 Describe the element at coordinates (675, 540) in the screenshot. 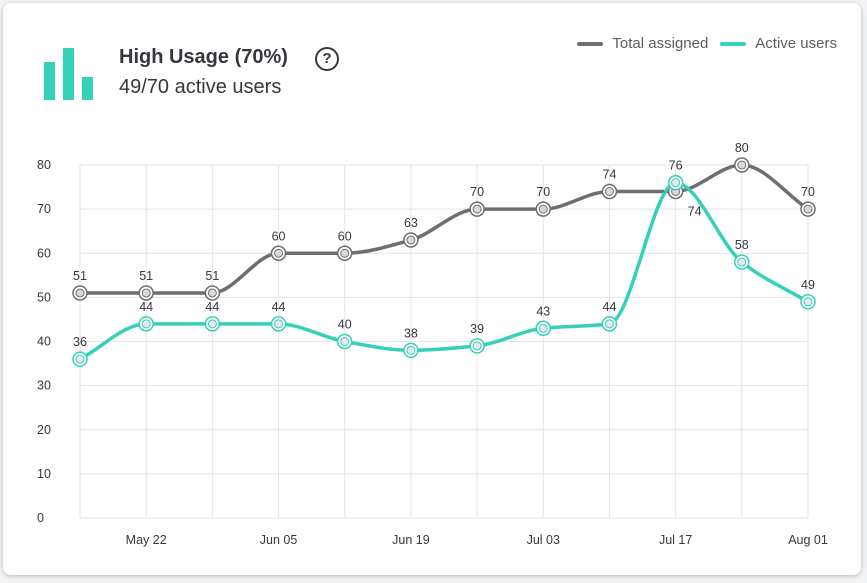

I see `x-tick-label: Jul 17` at that location.